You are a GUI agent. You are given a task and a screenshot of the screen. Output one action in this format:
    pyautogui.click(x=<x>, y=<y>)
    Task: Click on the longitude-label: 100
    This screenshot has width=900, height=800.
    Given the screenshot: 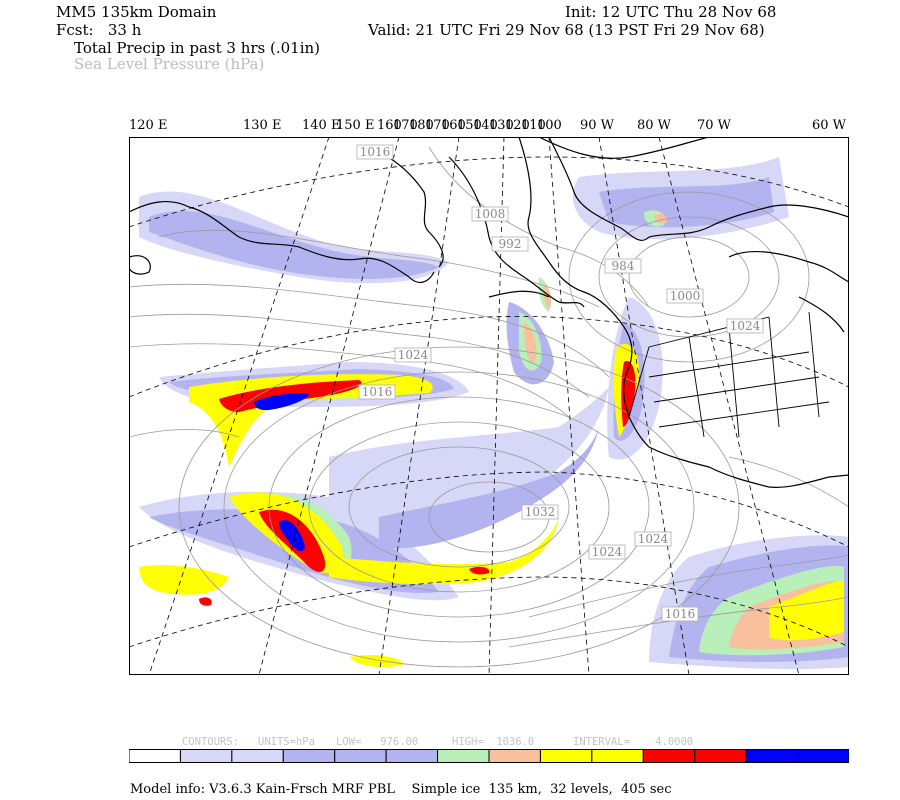 What is the action you would take?
    pyautogui.click(x=549, y=125)
    